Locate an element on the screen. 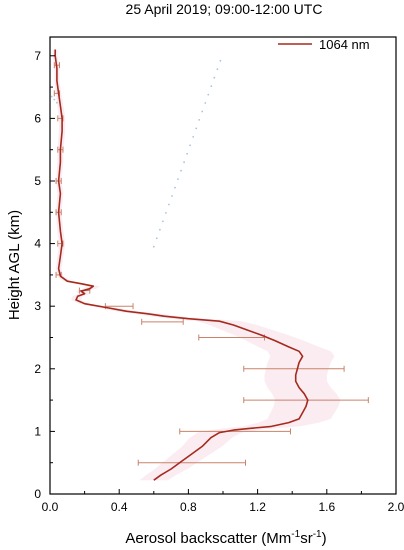 The width and height of the screenshot is (404, 550). faint-dotted-trace is located at coordinates (136, 153).